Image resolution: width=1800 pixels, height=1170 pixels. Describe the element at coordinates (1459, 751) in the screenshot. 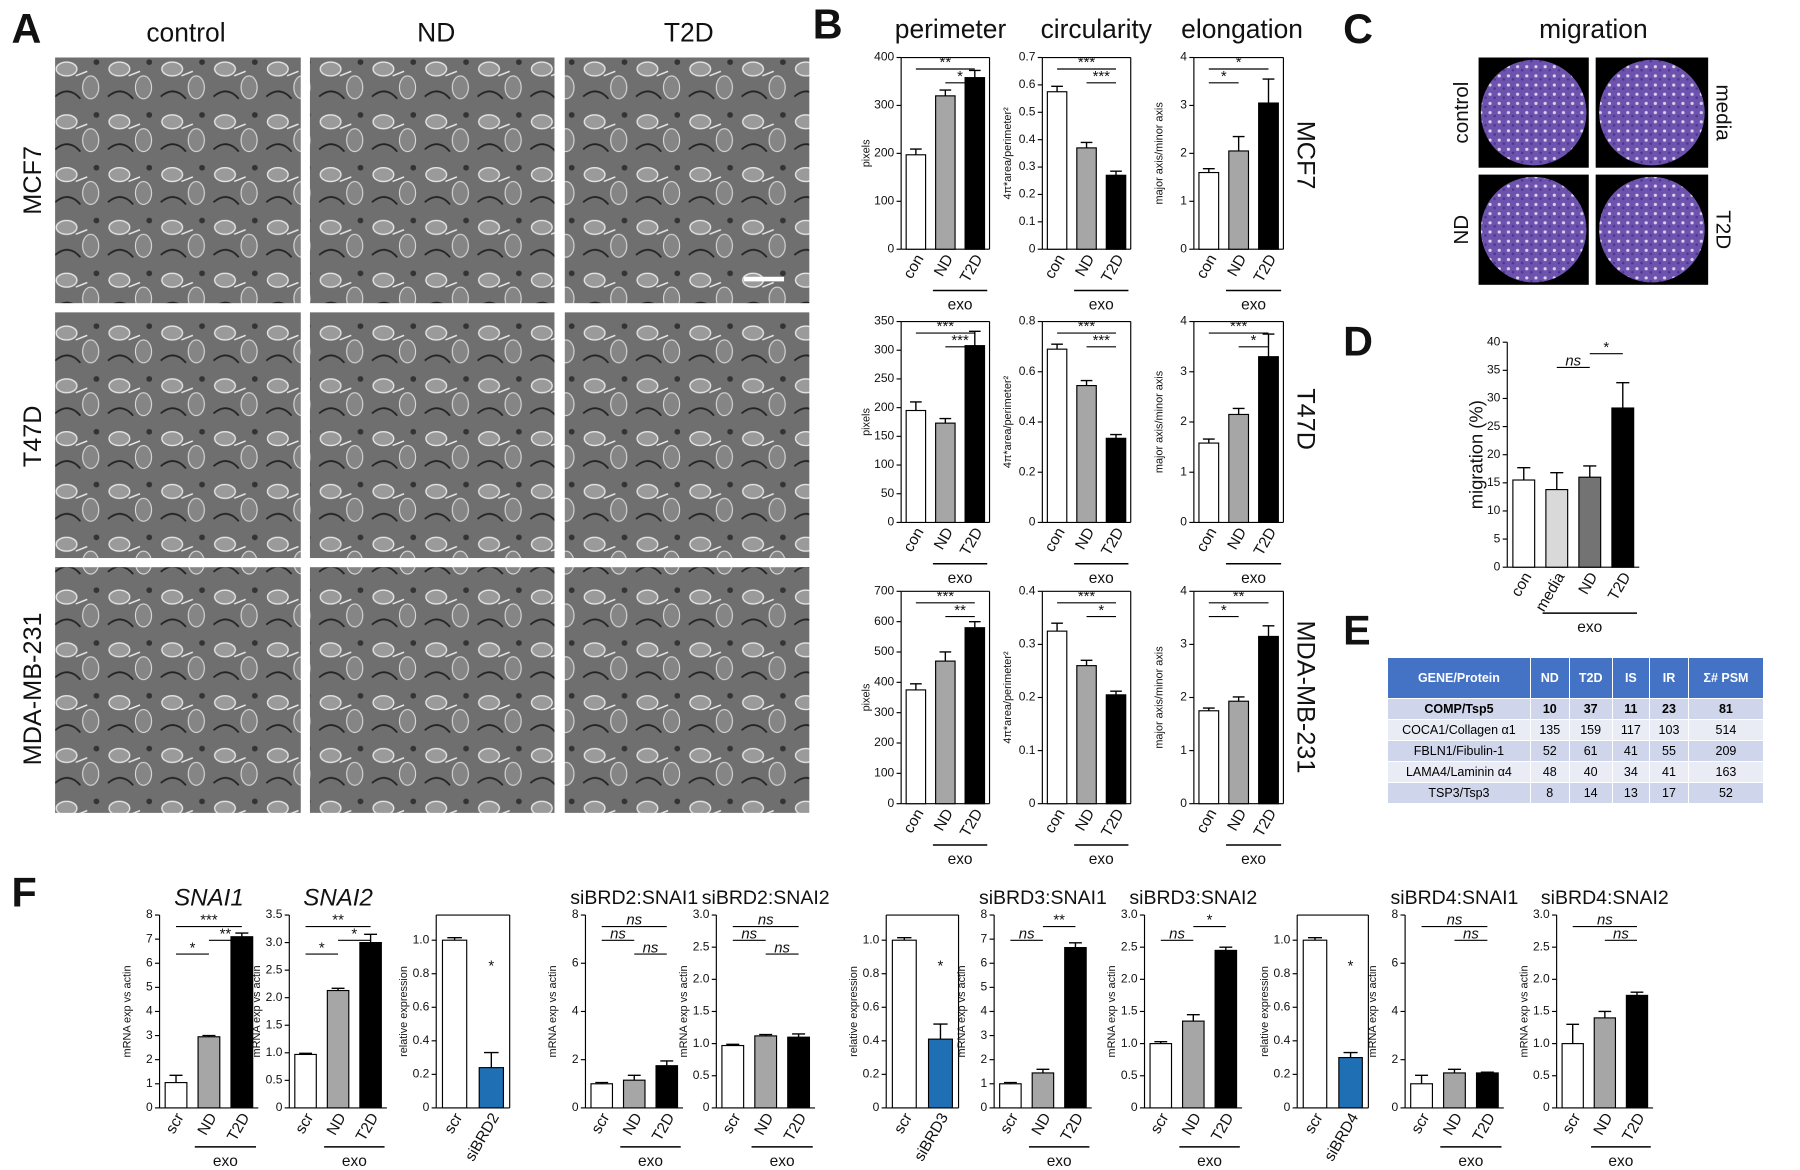

I see `table-cell: FBLN1/Fibulin-1` at that location.